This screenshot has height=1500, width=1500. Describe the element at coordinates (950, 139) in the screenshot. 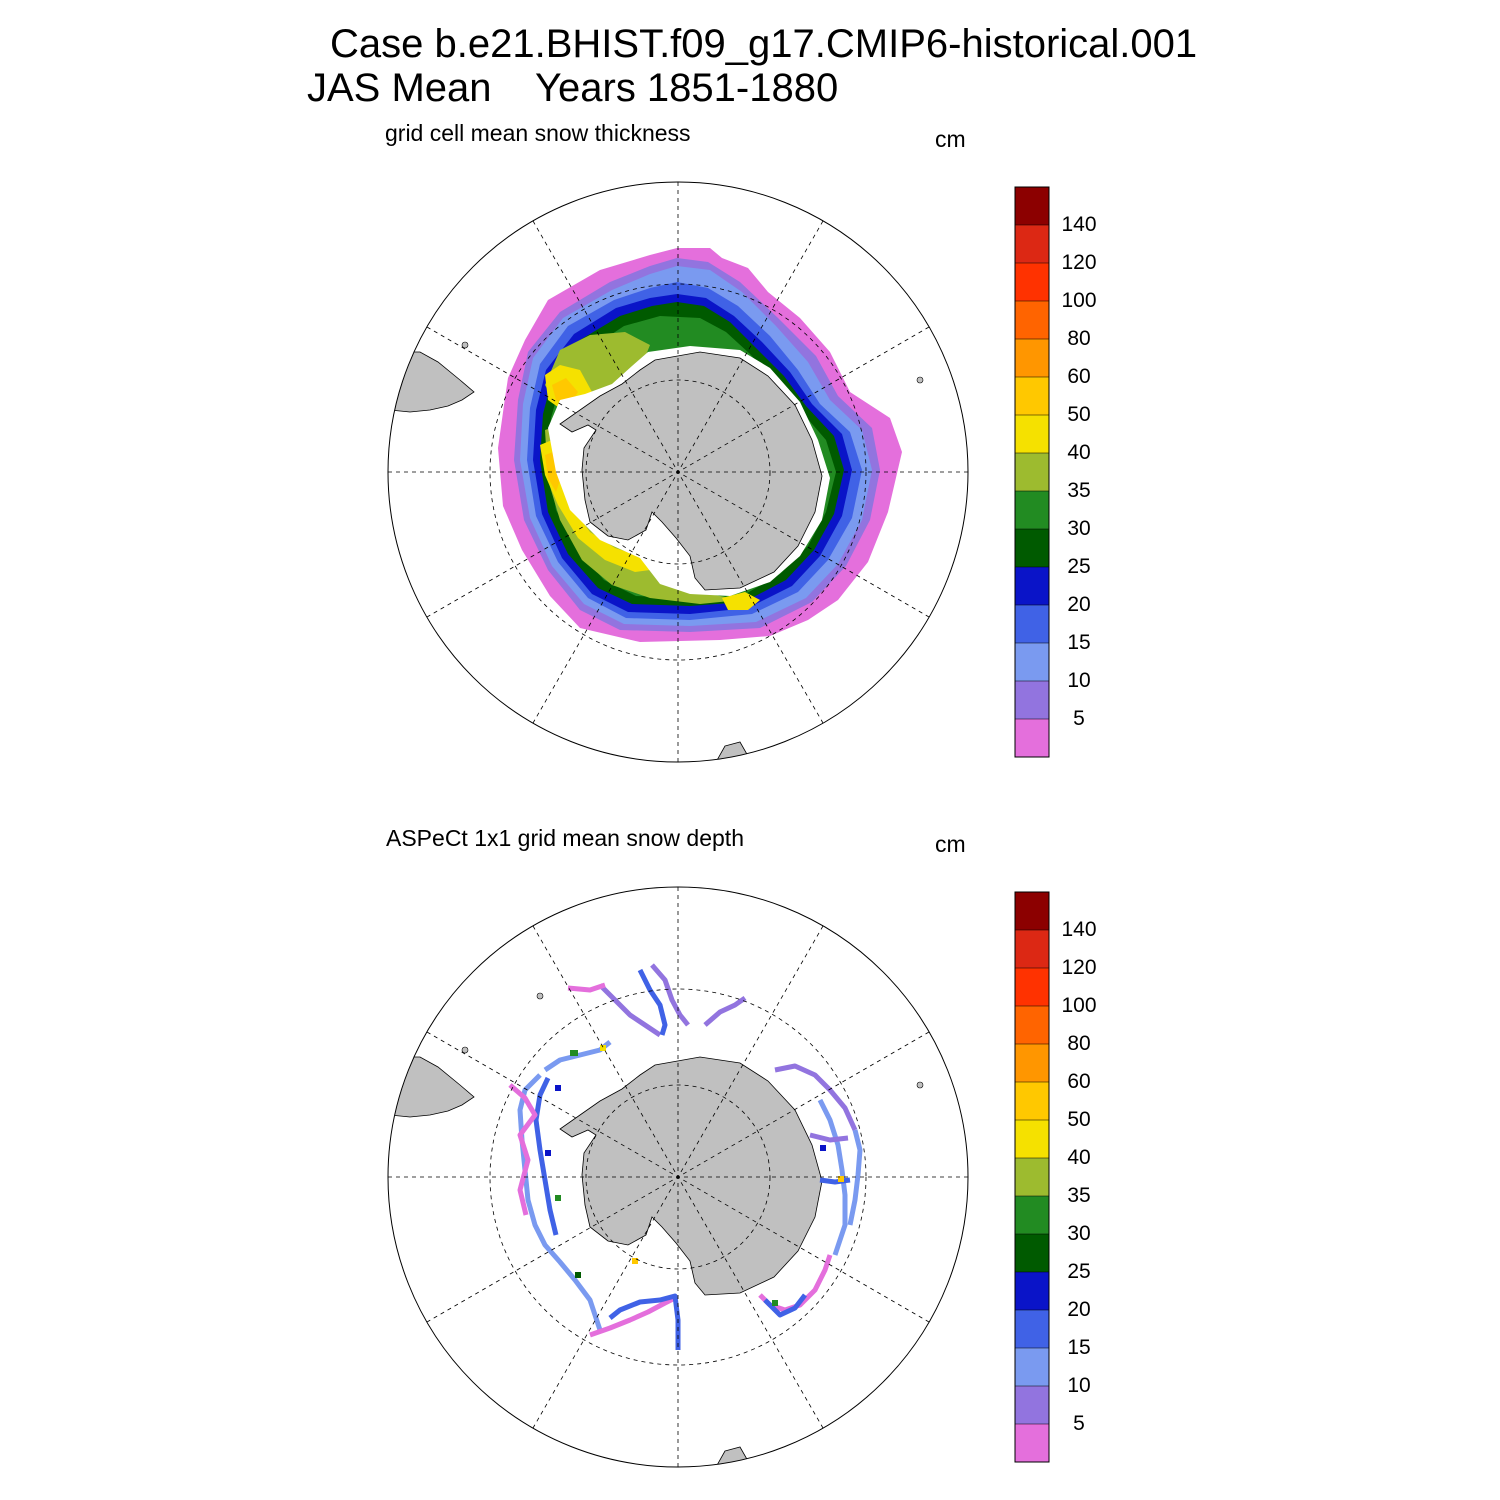

I see `panel-1-unit: cm` at that location.